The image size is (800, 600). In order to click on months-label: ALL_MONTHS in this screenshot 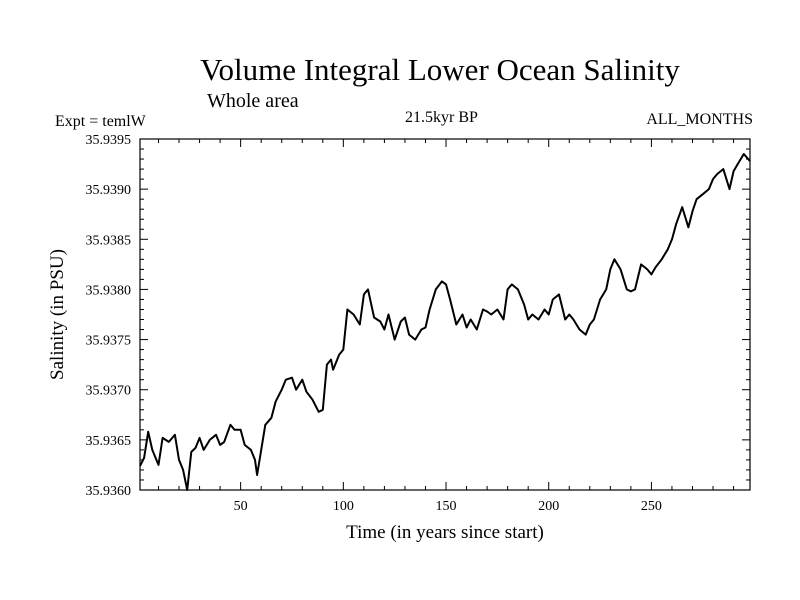, I will do `click(699, 119)`.